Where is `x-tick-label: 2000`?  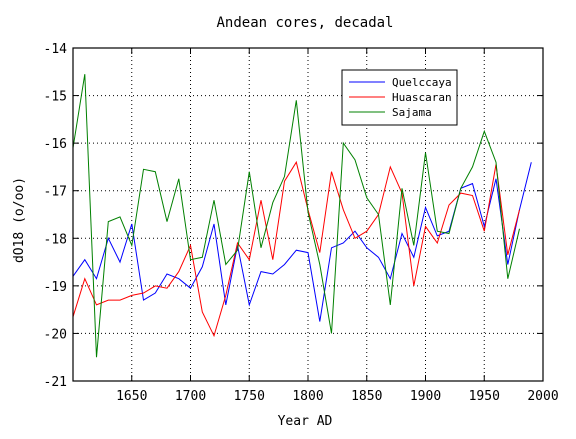 x-tick-label: 2000 is located at coordinates (542, 396).